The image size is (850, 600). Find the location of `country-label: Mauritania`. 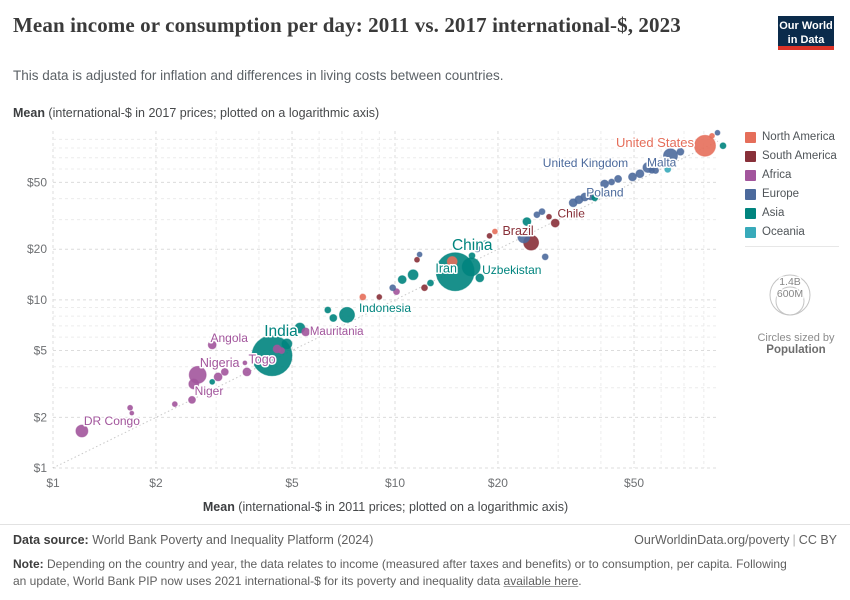

country-label: Mauritania is located at coordinates (336, 331).